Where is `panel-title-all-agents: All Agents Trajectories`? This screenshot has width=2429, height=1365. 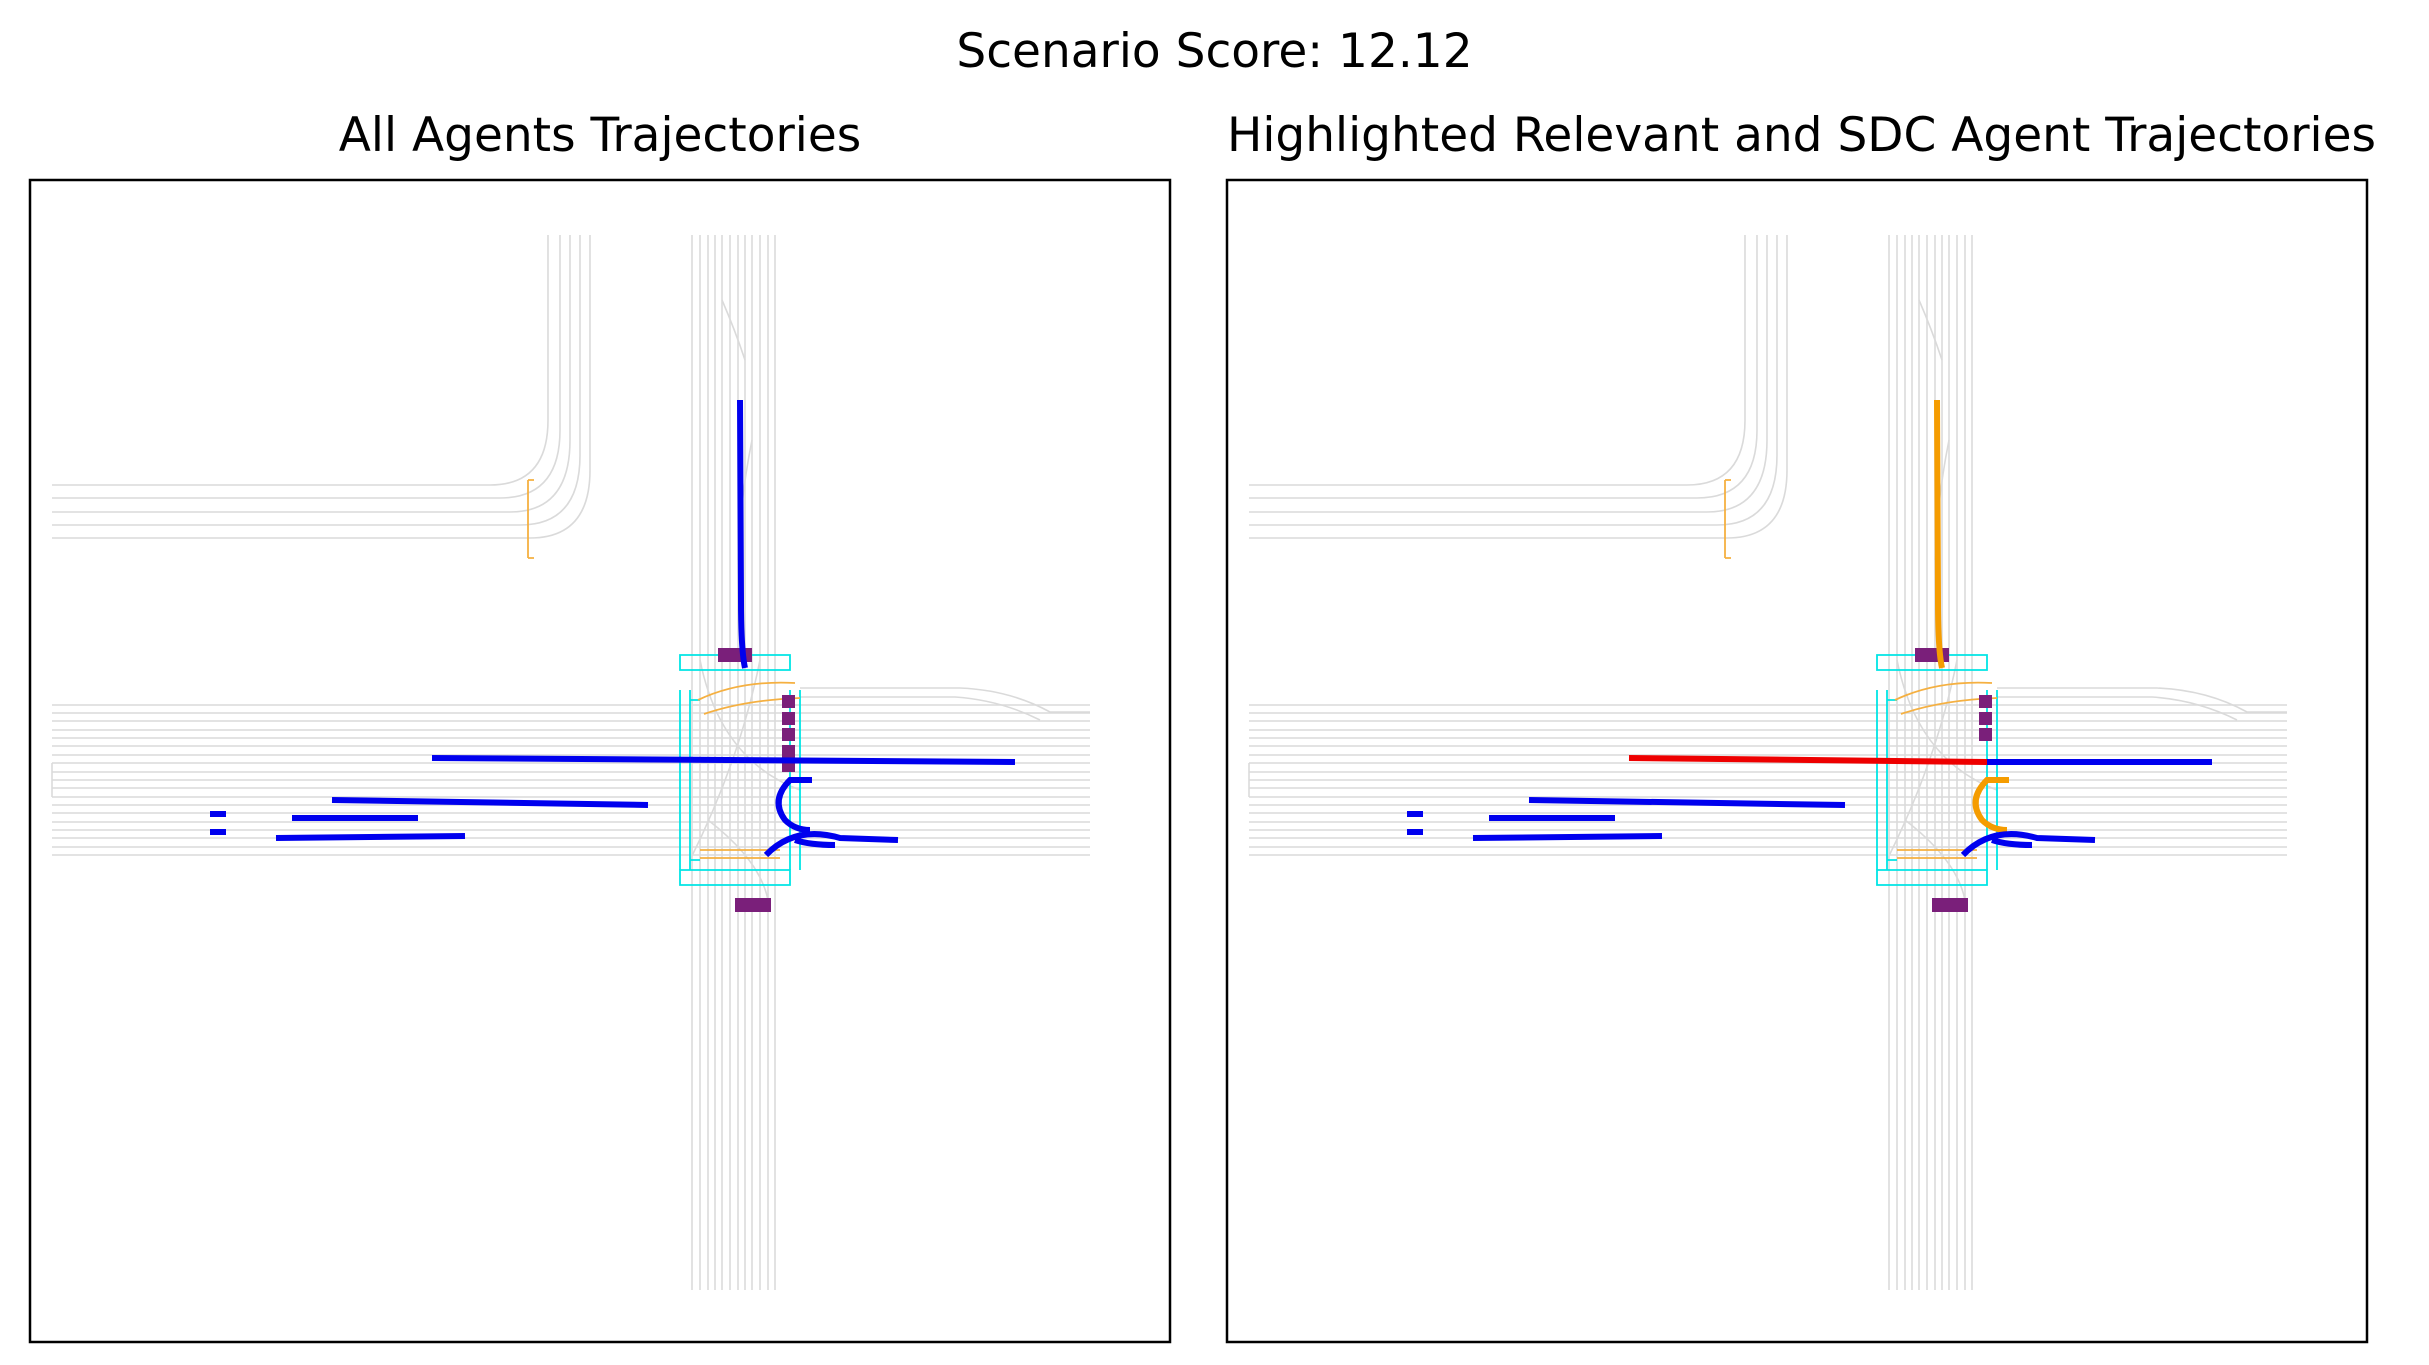
panel-title-all-agents: All Agents Trajectories is located at coordinates (600, 135).